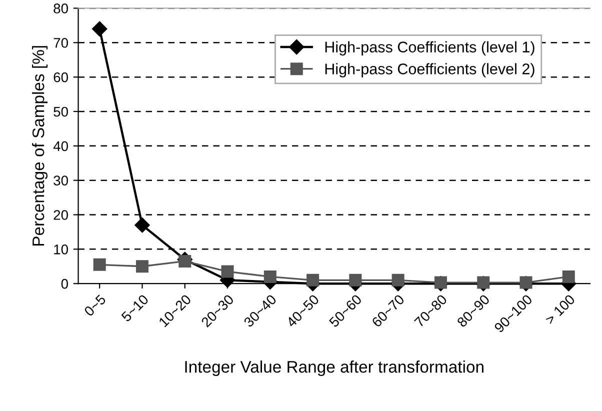  I want to click on y-tick-label: 20, so click(61, 215).